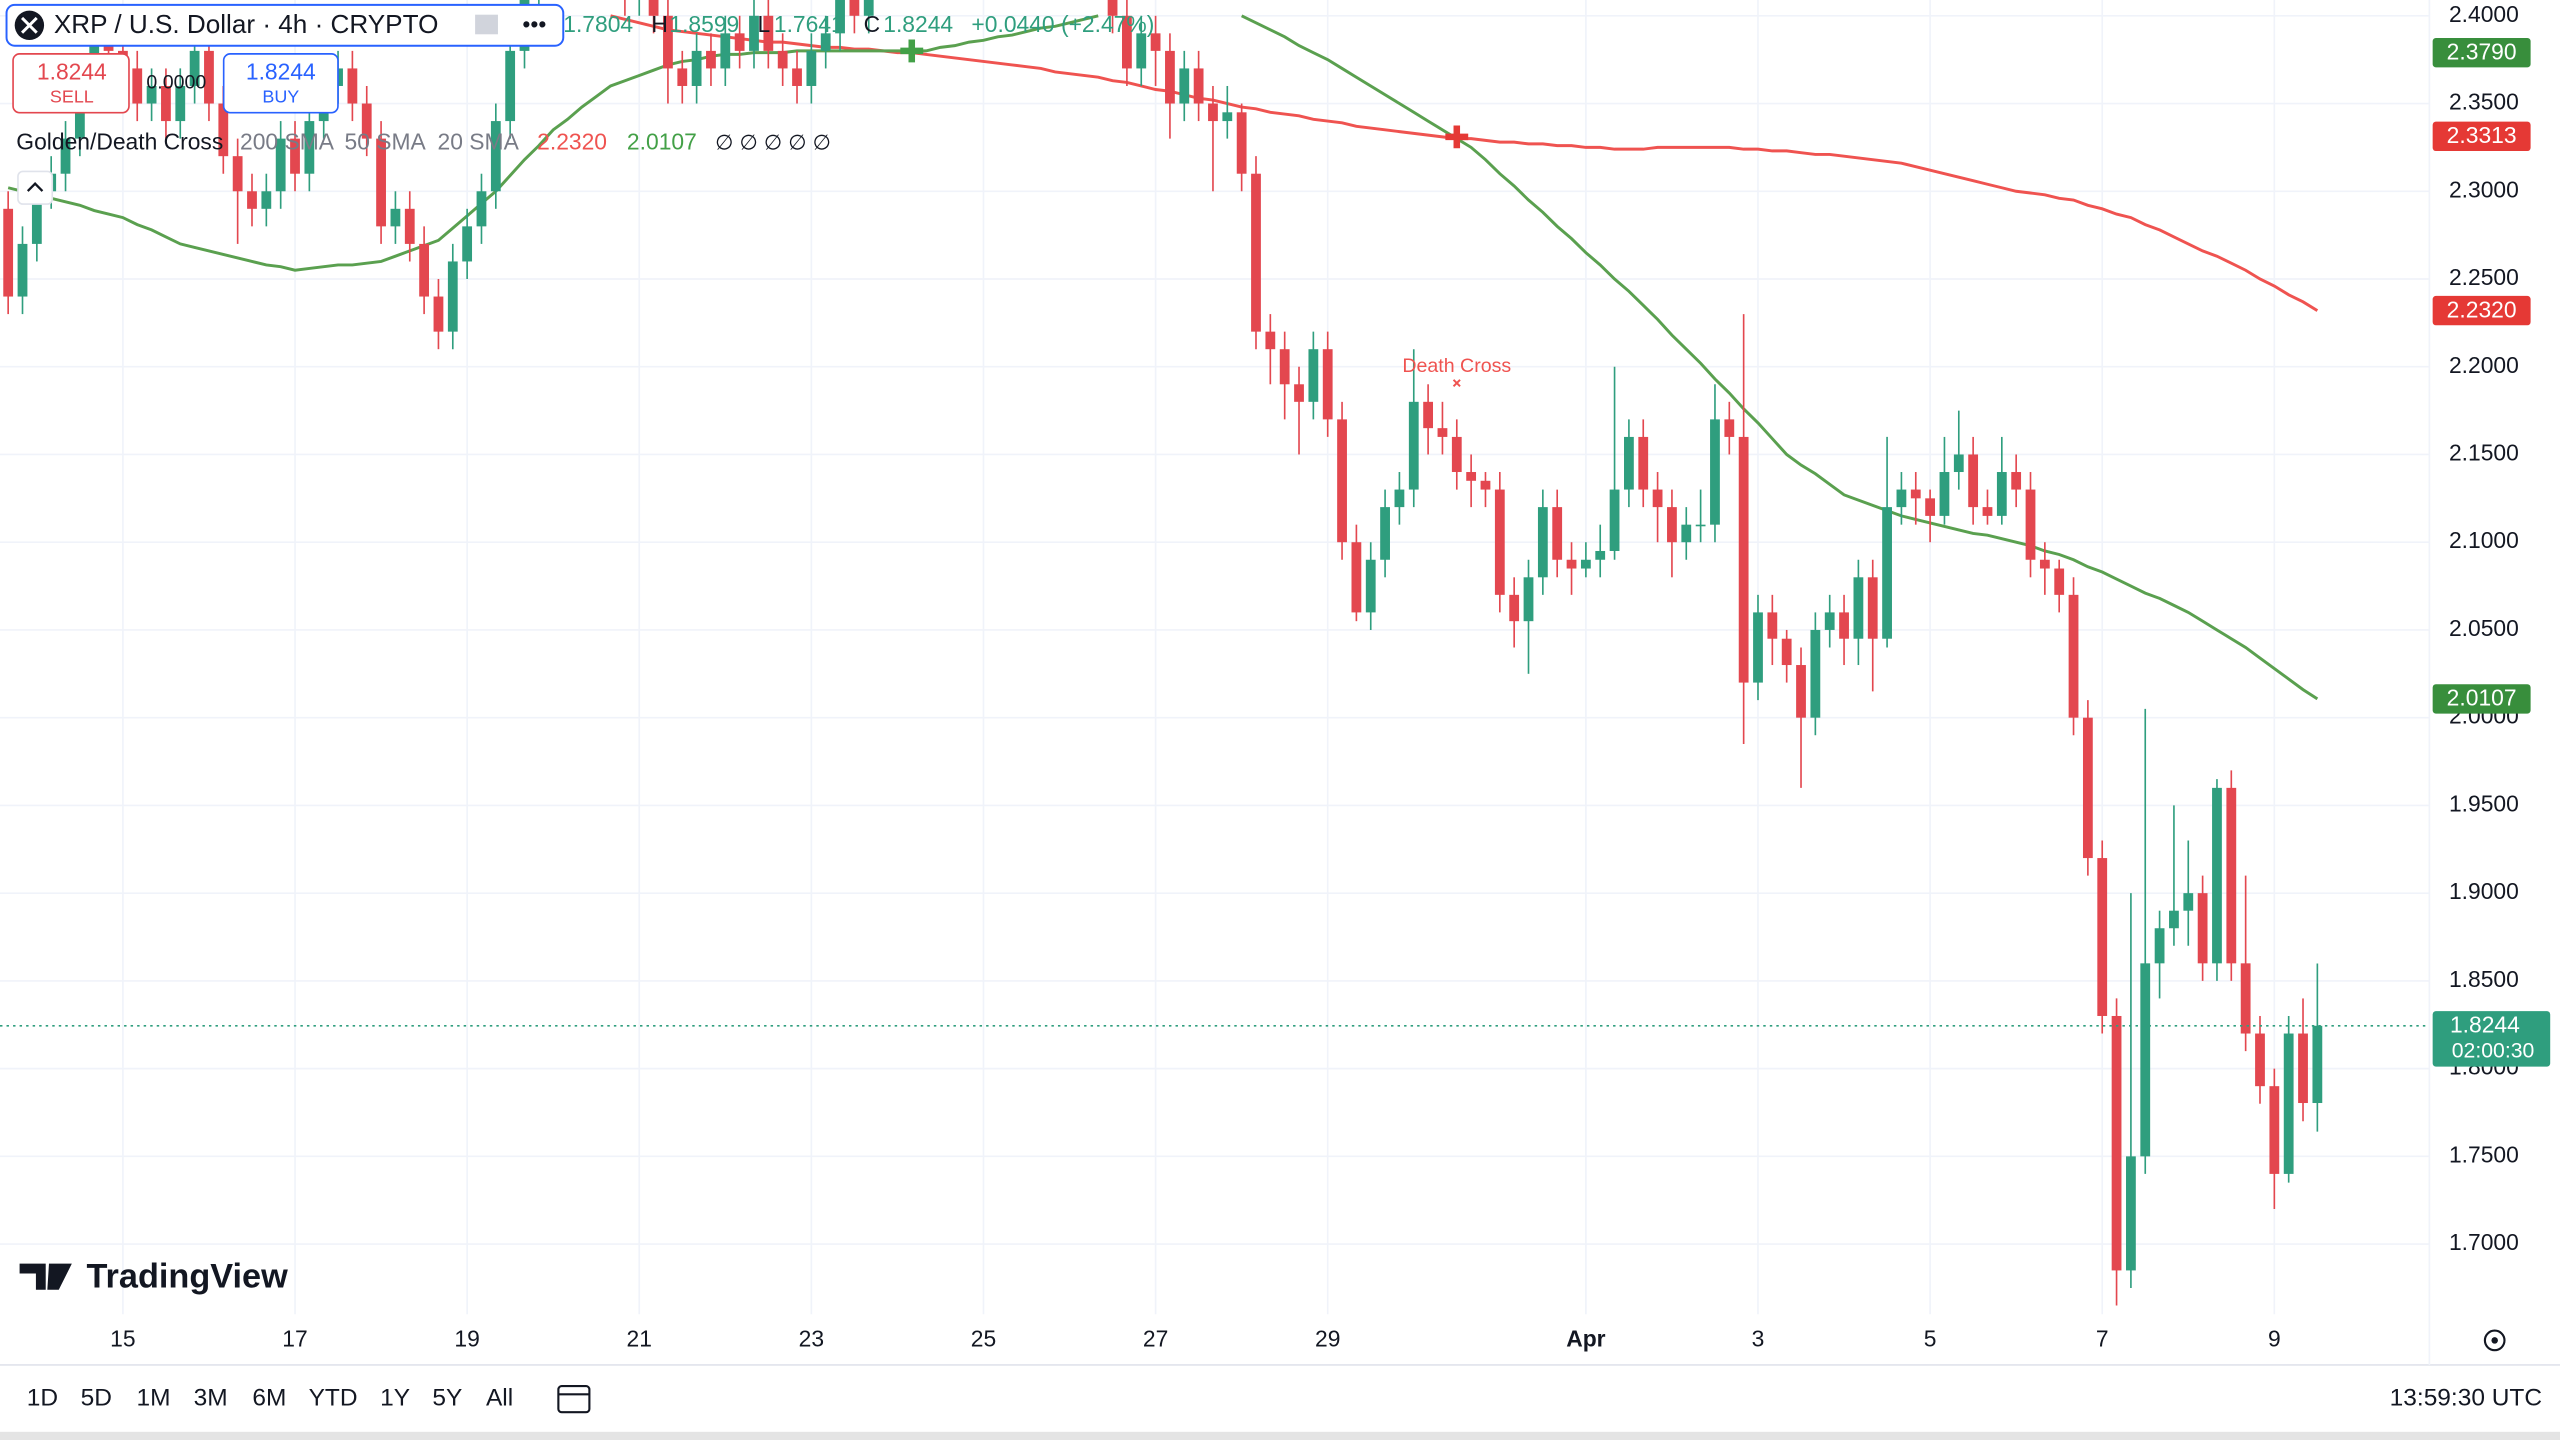 This screenshot has width=2560, height=1440. I want to click on sell-button, so click(71, 83).